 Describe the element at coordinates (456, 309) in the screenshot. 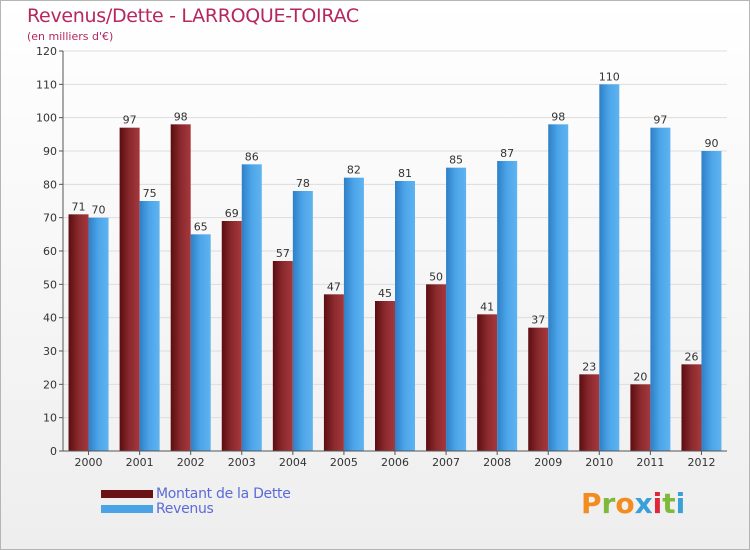

I see `bar-revenus-2007` at that location.